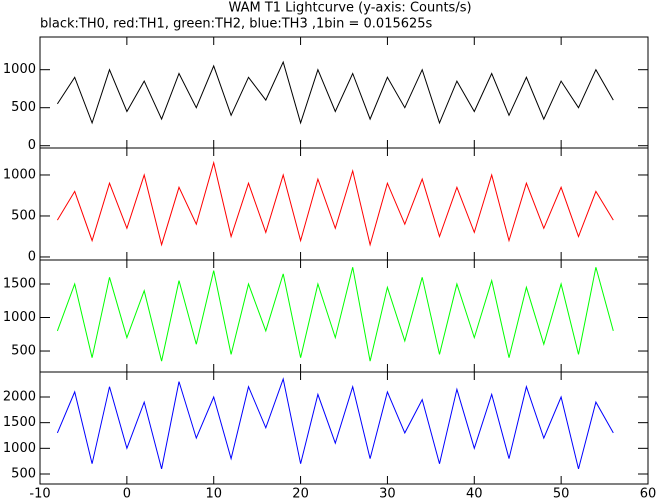 The image size is (657, 504). Describe the element at coordinates (561, 494) in the screenshot. I see `x-tick-label: 50` at that location.